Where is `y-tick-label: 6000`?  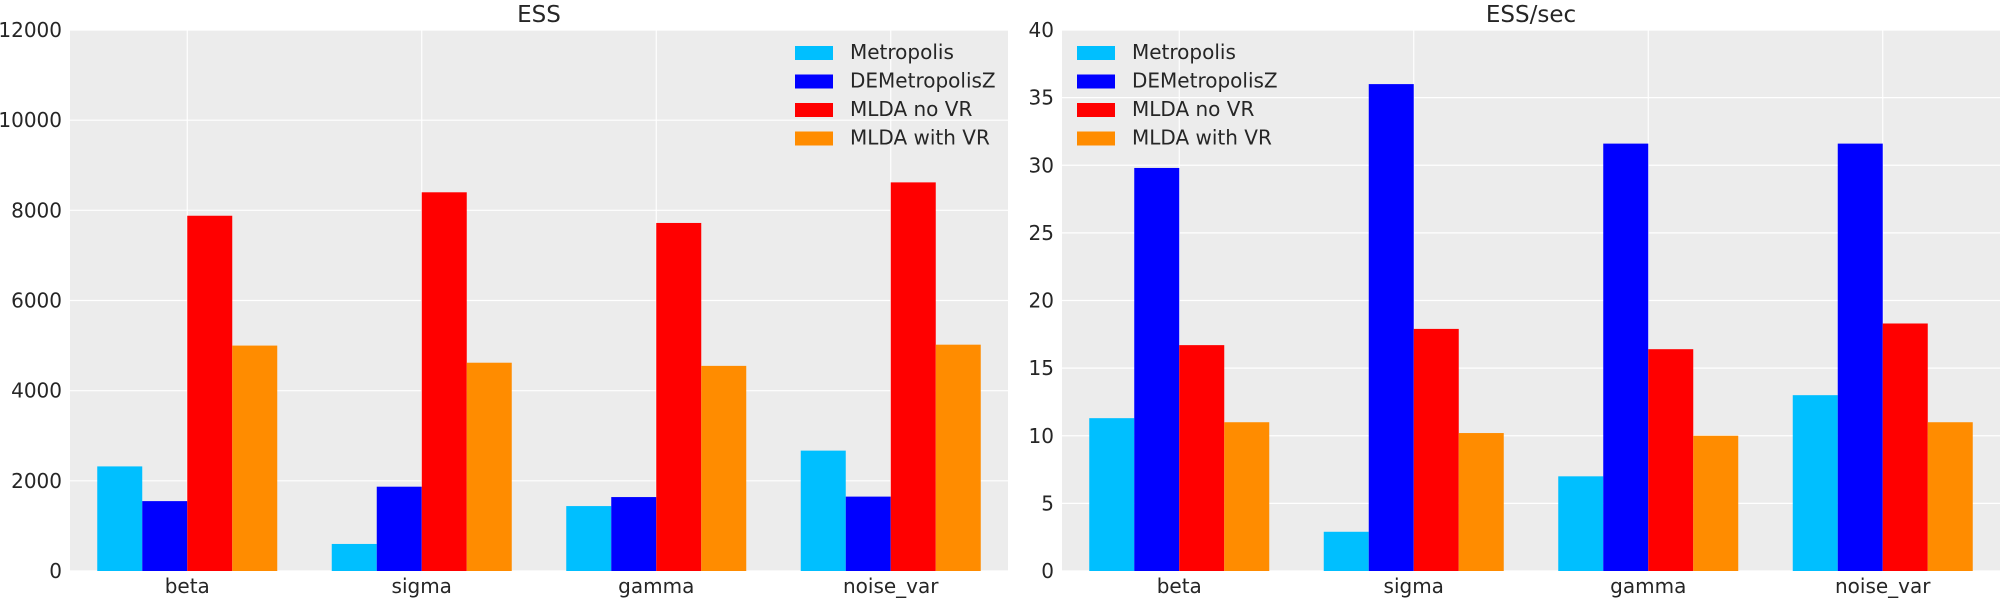
y-tick-label: 6000 is located at coordinates (36, 301).